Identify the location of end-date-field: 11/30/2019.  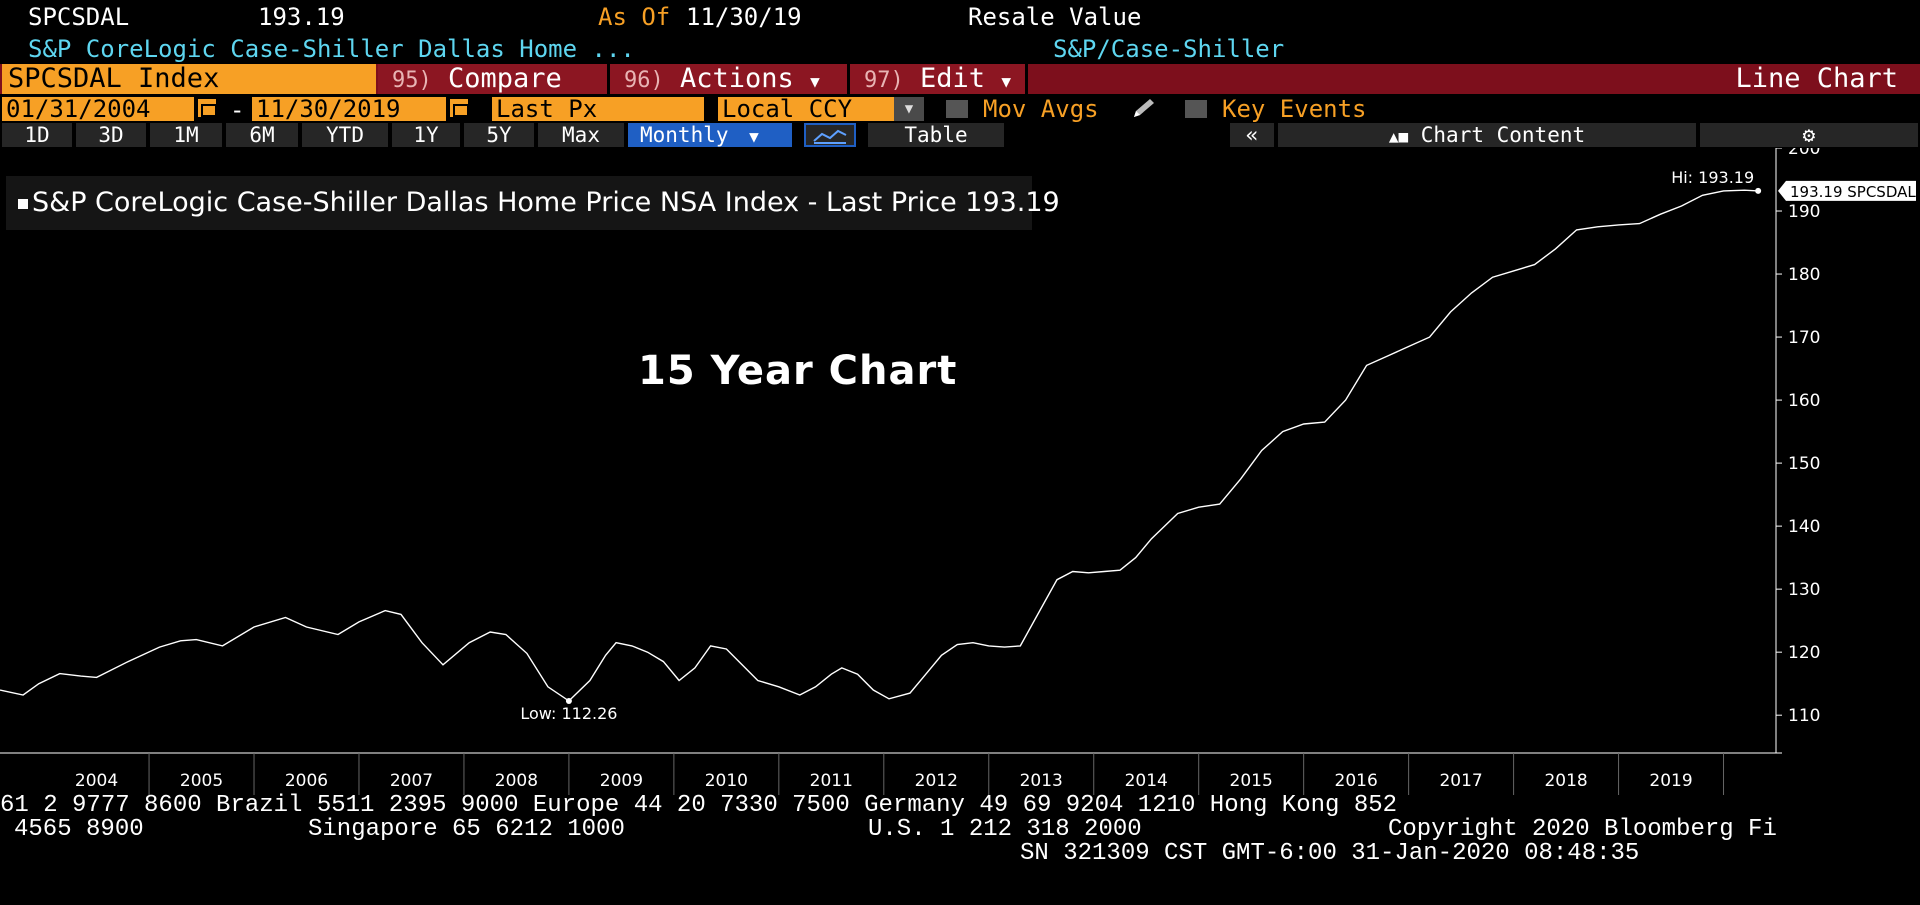
(349, 109).